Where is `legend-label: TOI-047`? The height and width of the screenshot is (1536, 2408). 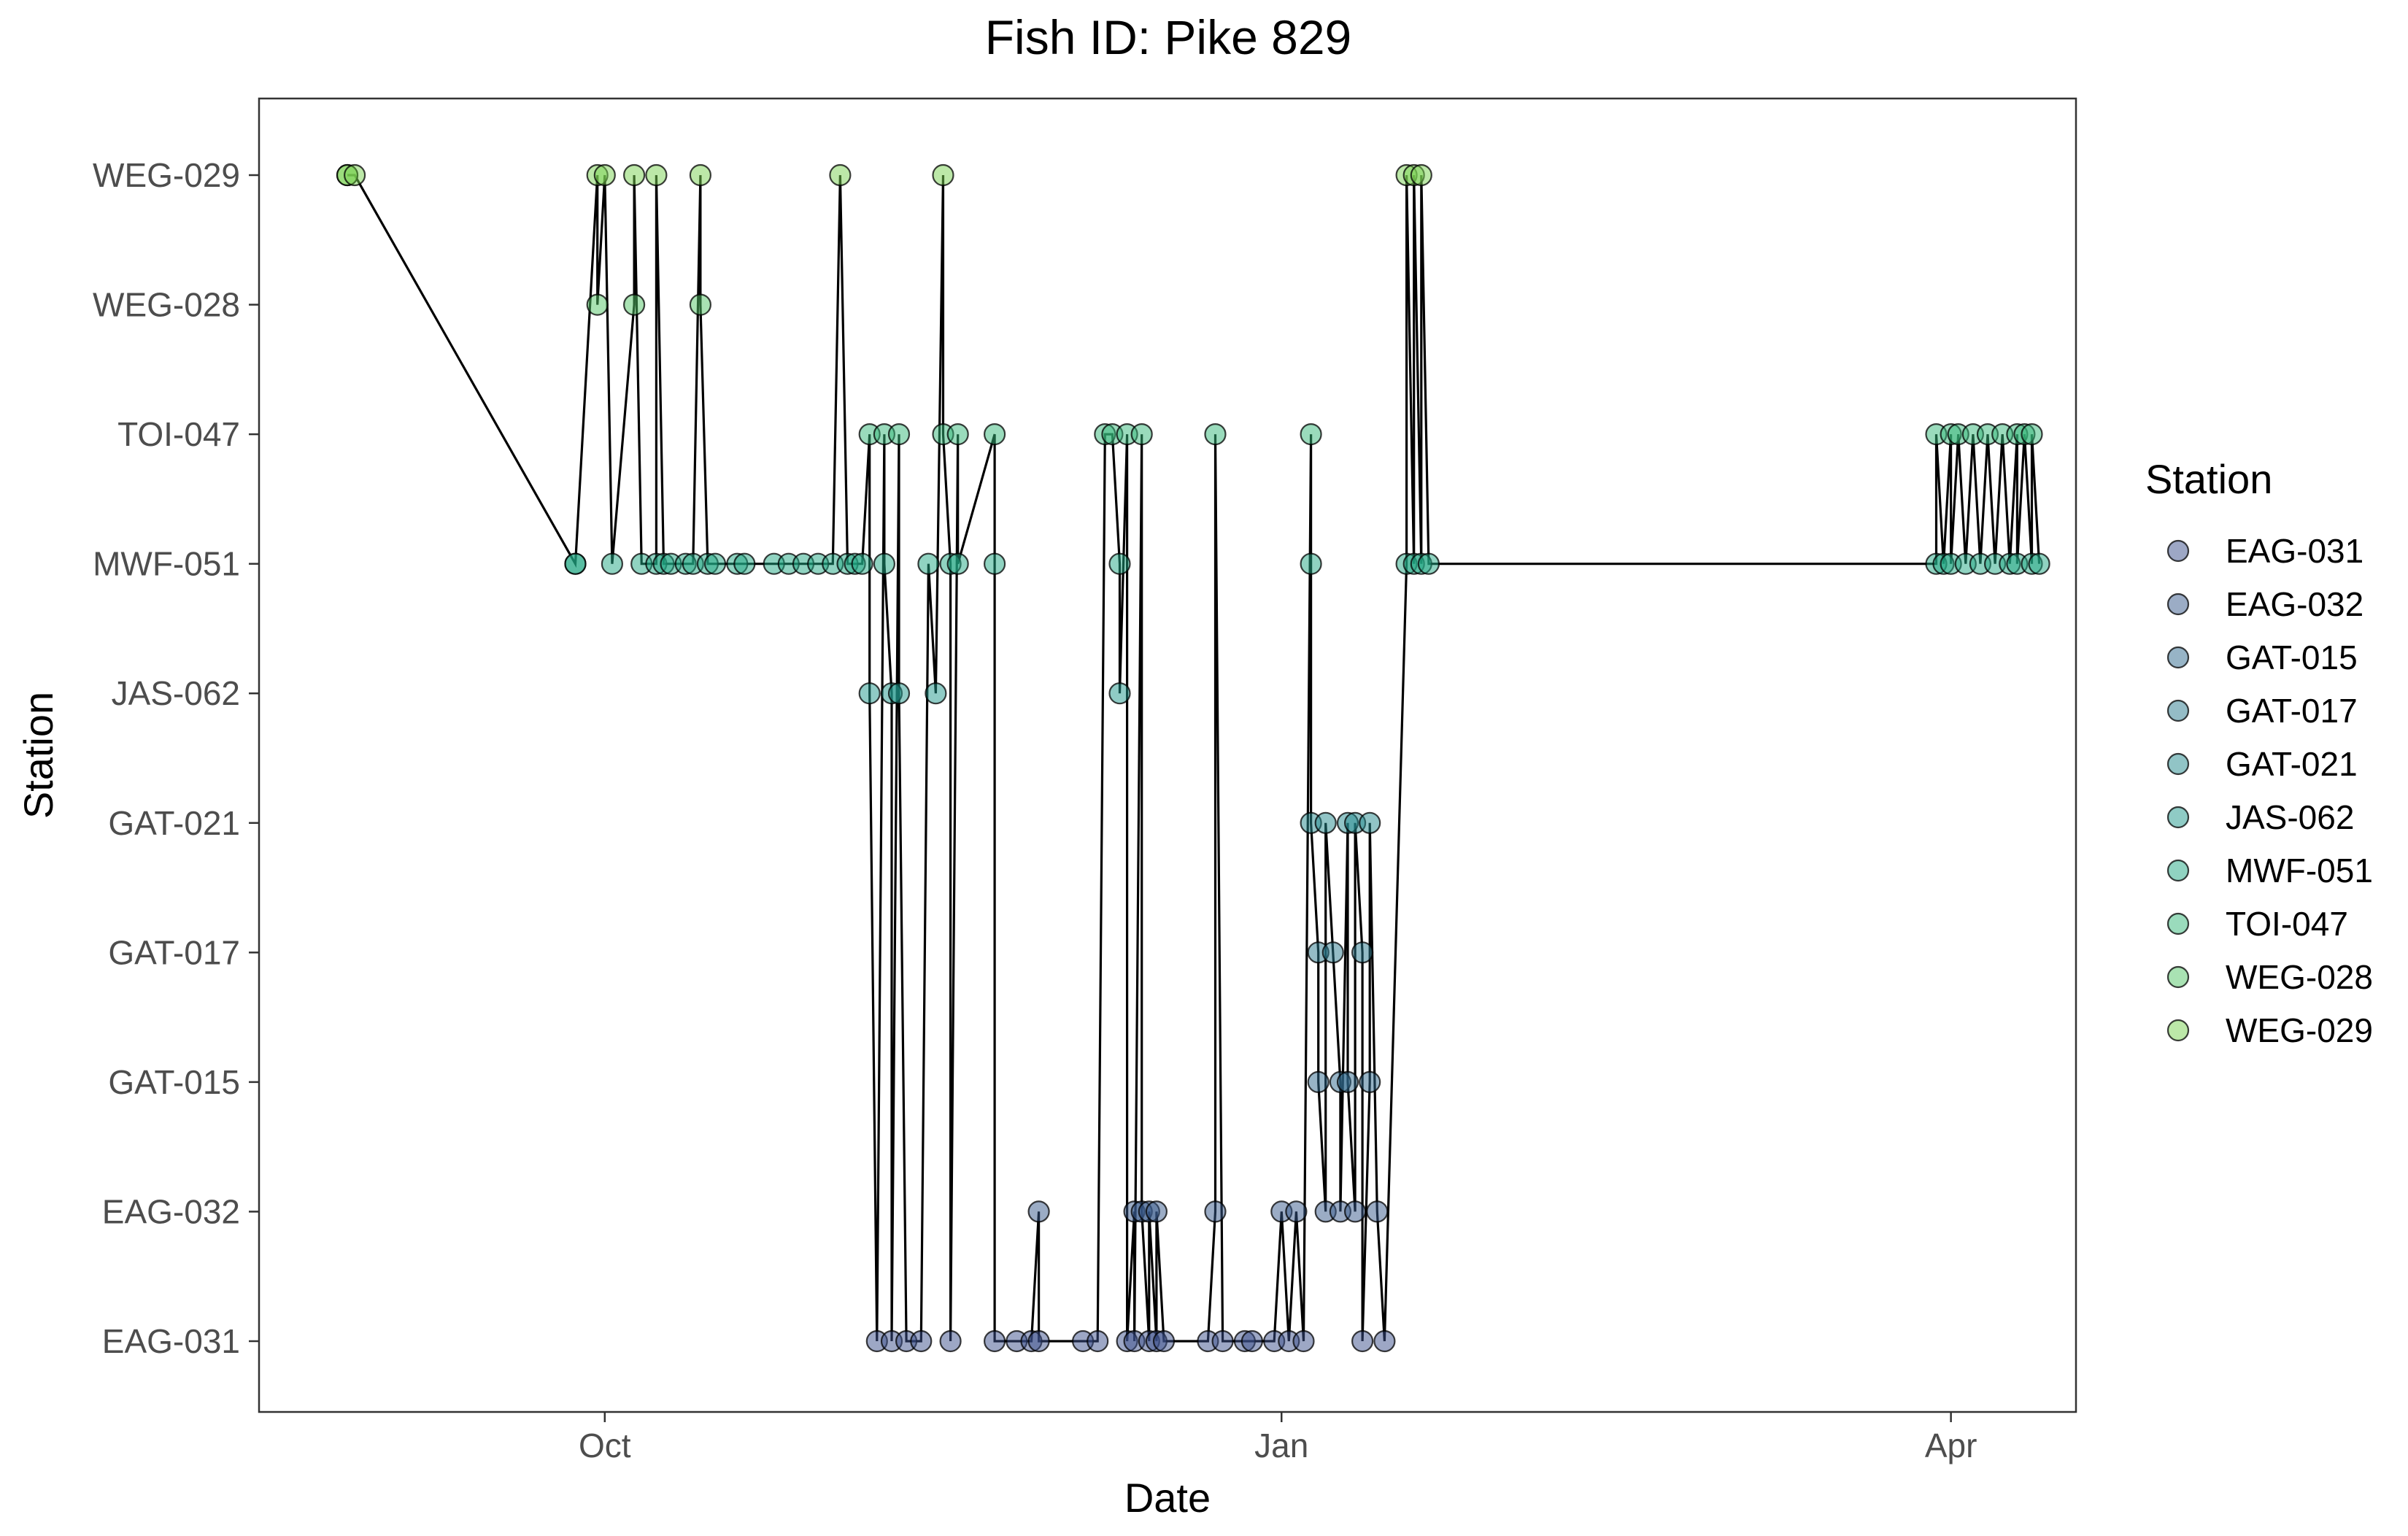 legend-label: TOI-047 is located at coordinates (2287, 924).